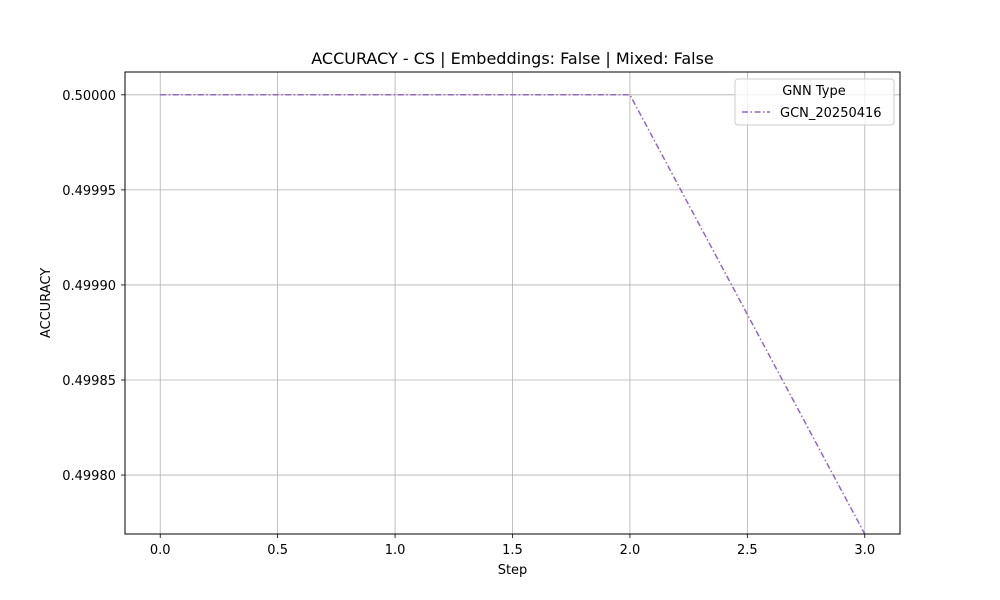 The height and width of the screenshot is (600, 1000). Describe the element at coordinates (89, 286) in the screenshot. I see `y-tick-label: 0.49990` at that location.